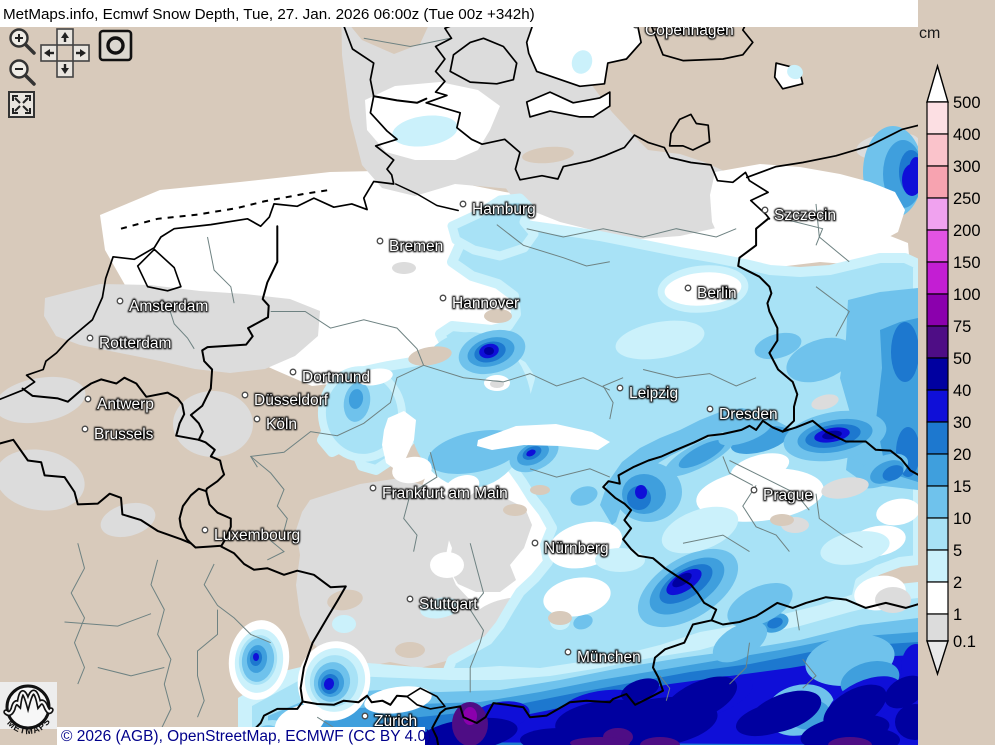 The image size is (995, 745). Describe the element at coordinates (291, 400) in the screenshot. I see `svg-text: Düsseldorf` at that location.